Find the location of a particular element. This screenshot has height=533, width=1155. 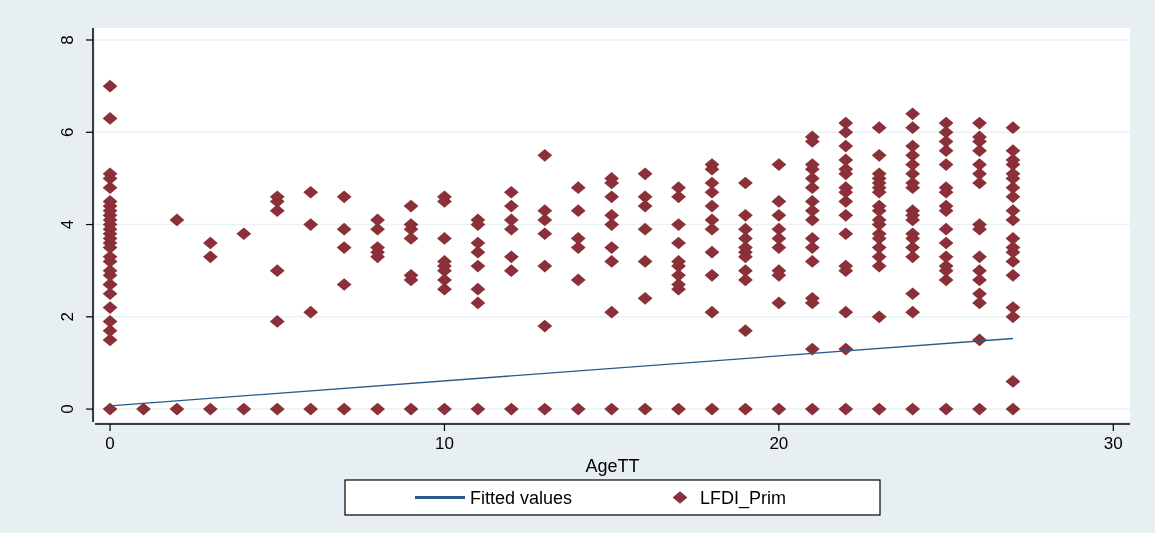

legend-label: LFDI_Prim is located at coordinates (743, 498).